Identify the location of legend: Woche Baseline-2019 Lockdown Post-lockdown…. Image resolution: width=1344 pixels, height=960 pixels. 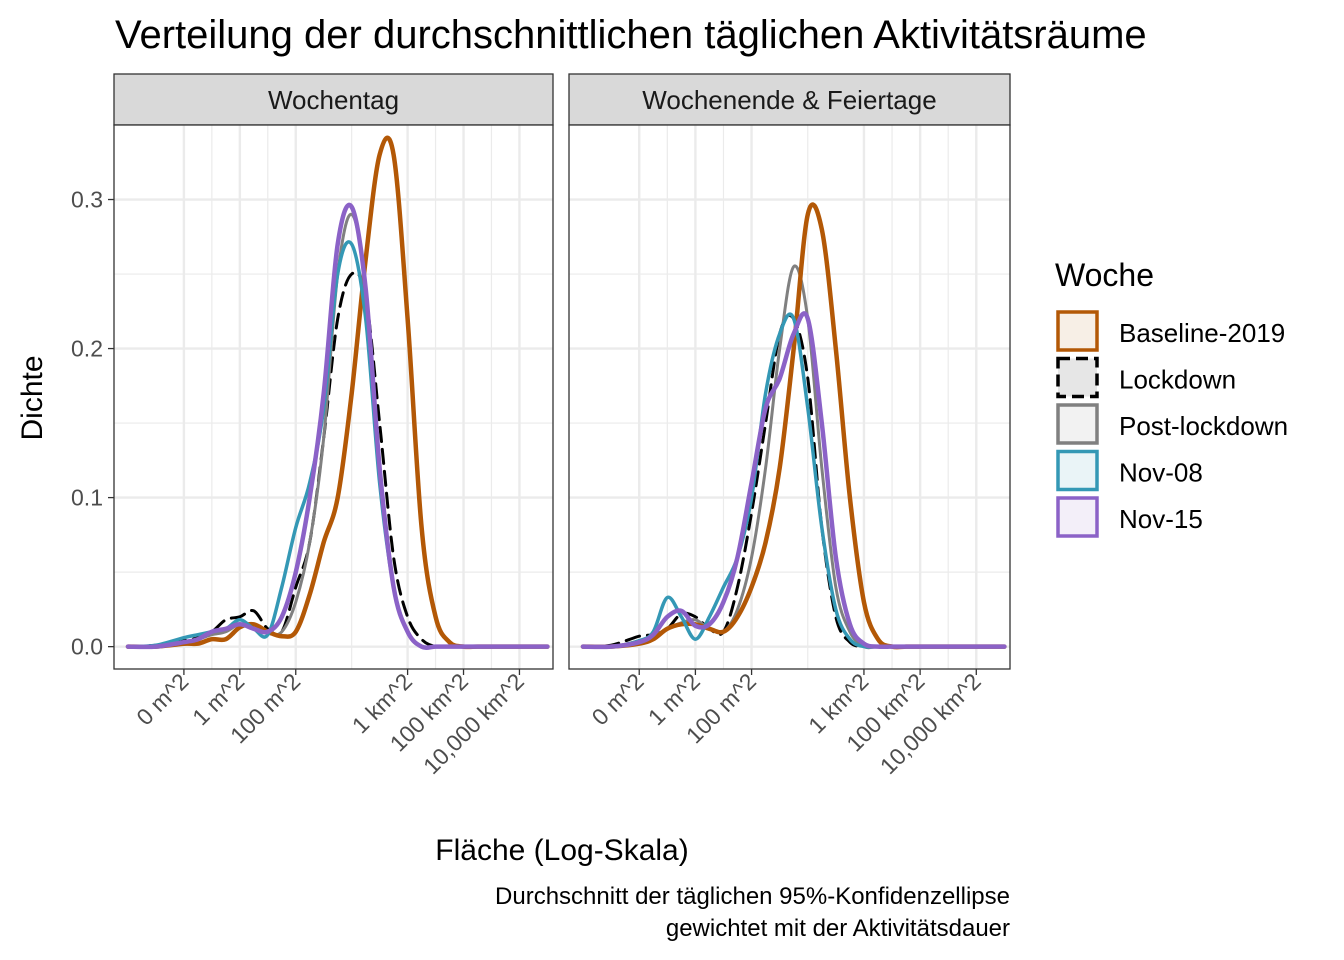
(1171, 397).